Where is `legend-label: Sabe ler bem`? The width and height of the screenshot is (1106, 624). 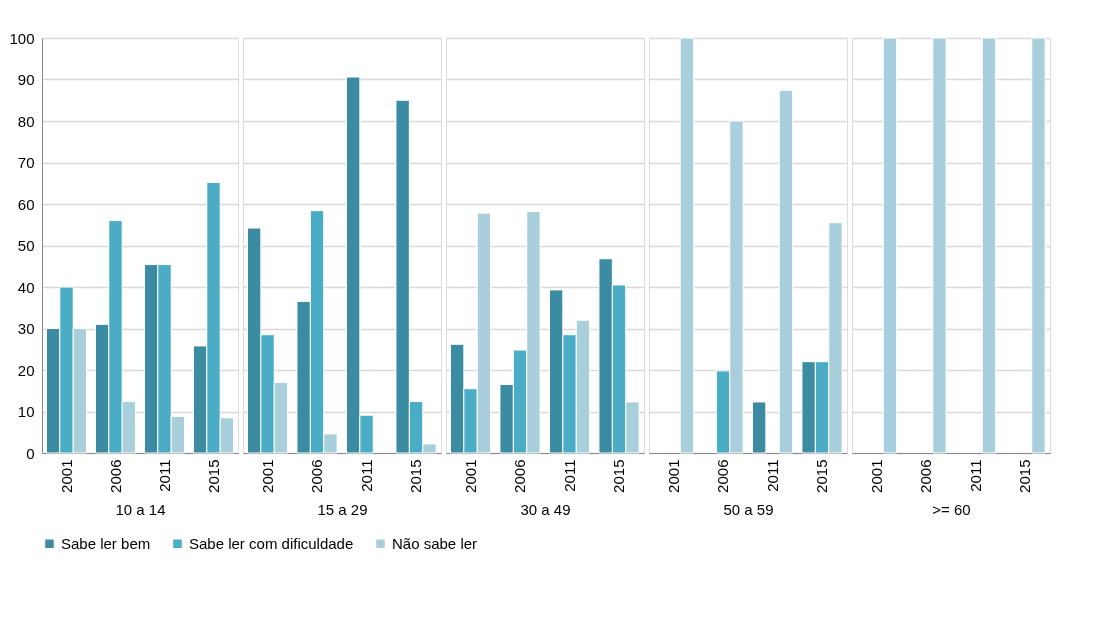
legend-label: Sabe ler bem is located at coordinates (106, 543).